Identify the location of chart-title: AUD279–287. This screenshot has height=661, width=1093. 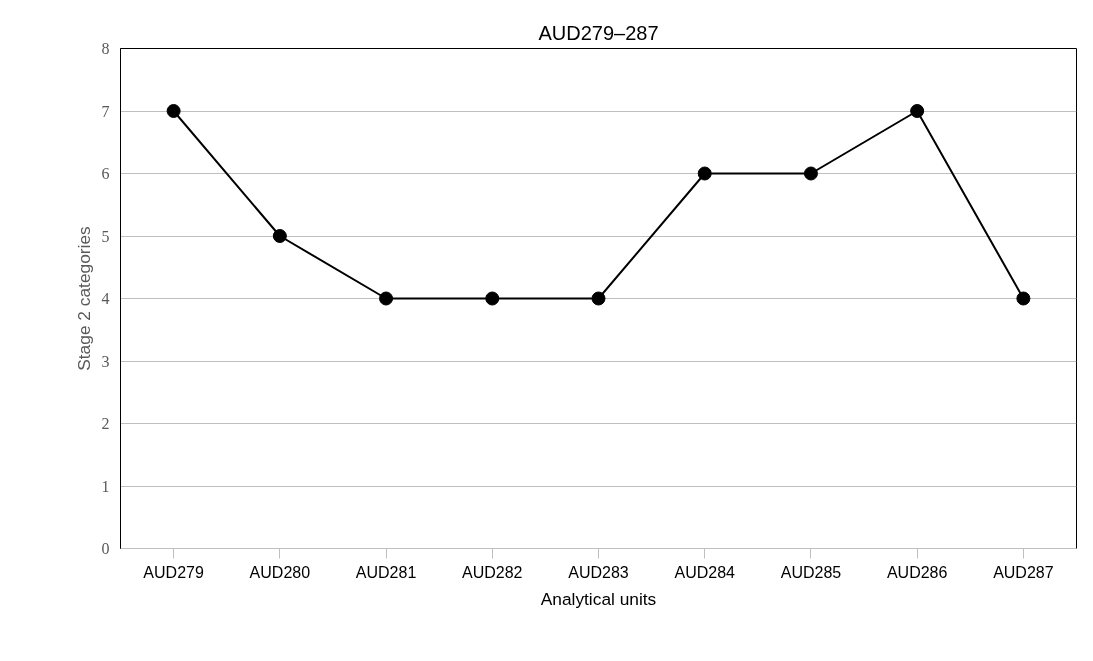
(598, 32).